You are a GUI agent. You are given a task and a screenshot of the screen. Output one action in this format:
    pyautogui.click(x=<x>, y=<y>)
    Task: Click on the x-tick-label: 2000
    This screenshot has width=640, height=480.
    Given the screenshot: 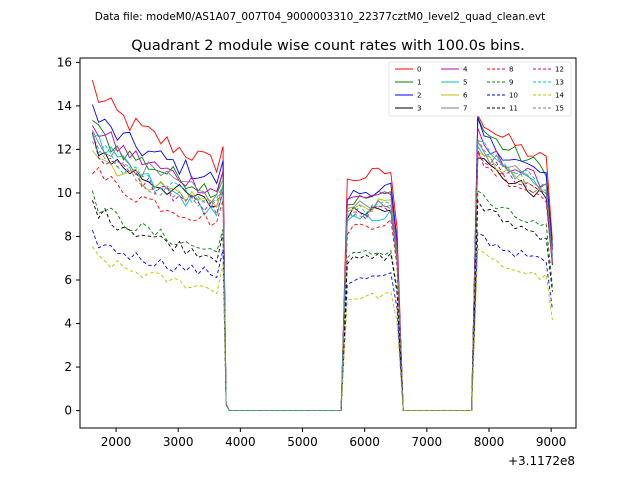 What is the action you would take?
    pyautogui.click(x=116, y=442)
    